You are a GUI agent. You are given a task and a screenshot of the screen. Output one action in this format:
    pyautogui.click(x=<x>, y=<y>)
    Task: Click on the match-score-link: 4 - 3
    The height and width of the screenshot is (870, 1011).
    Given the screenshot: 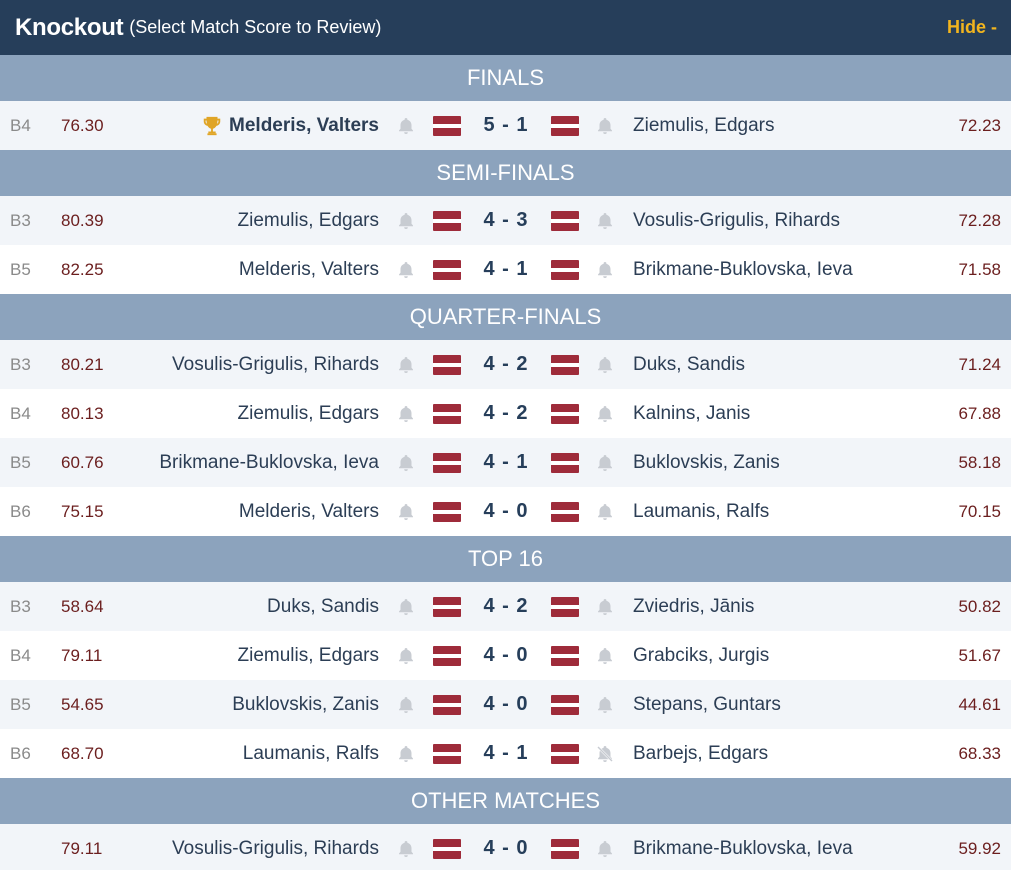 What is the action you would take?
    pyautogui.click(x=506, y=220)
    